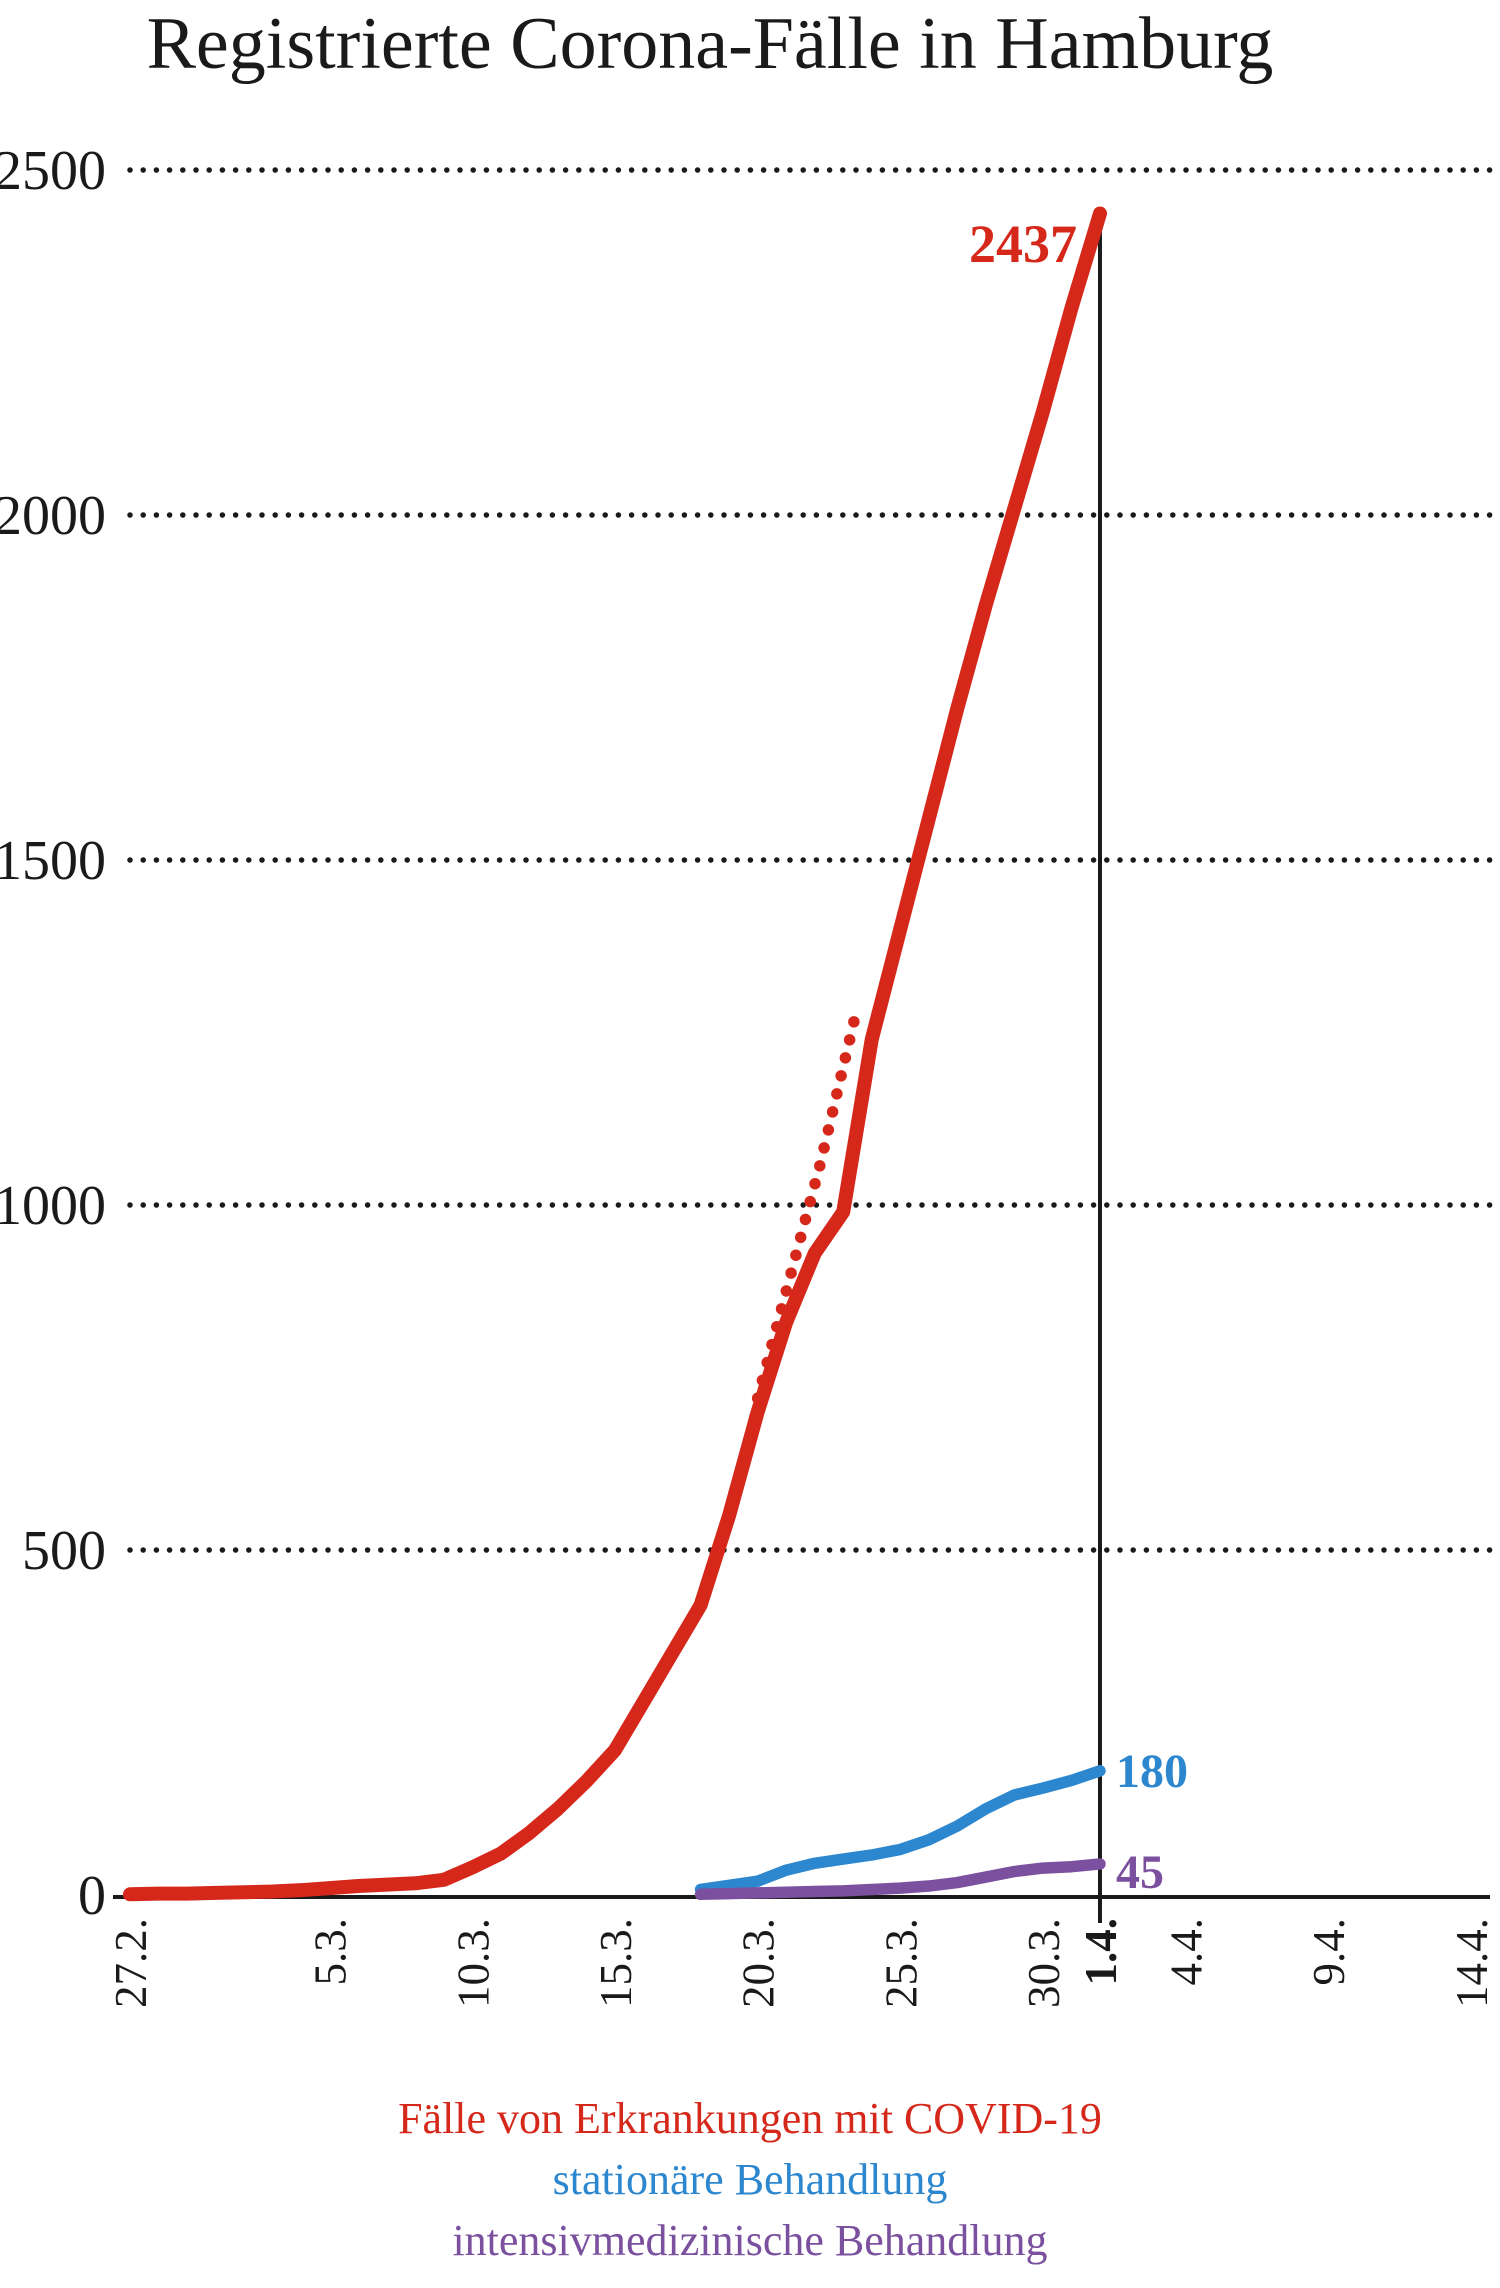 The height and width of the screenshot is (2288, 1500). Describe the element at coordinates (1152, 1771) in the screenshot. I see `hospital-end-label: 180` at that location.